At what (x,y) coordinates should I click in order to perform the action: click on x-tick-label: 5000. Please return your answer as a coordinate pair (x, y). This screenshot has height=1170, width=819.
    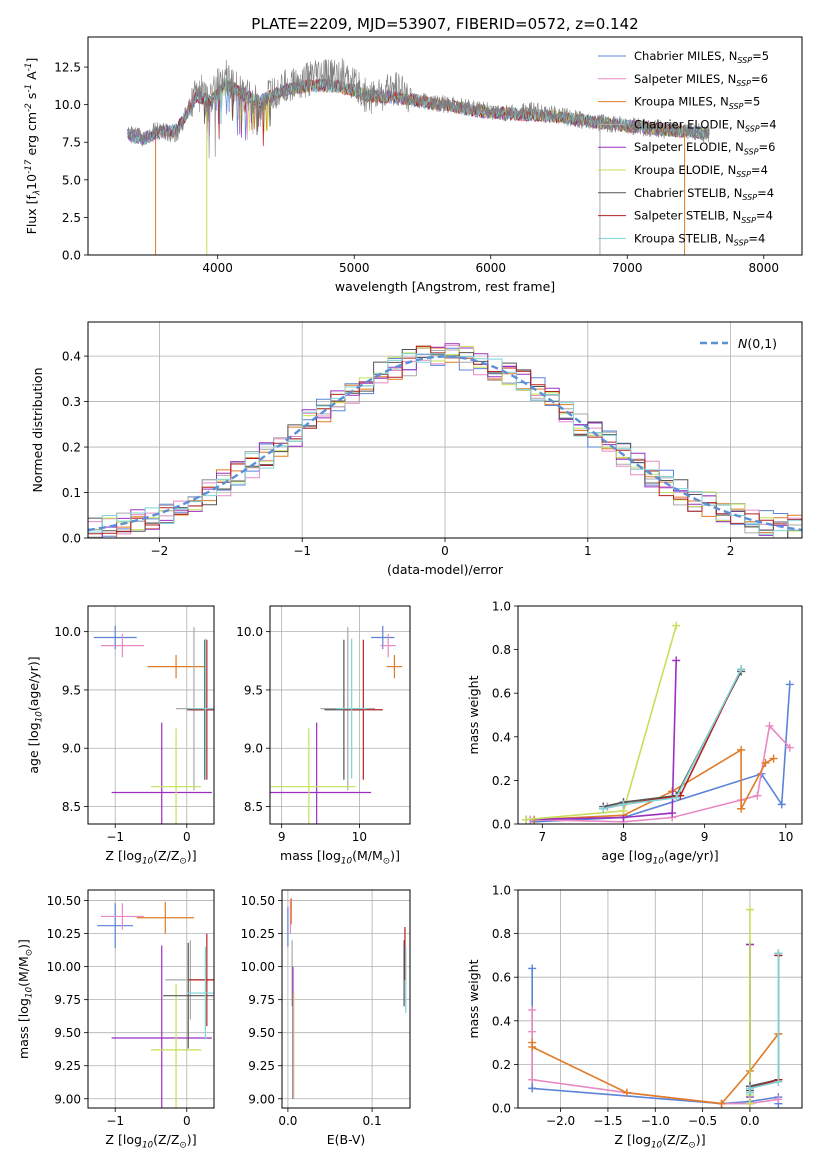
    Looking at the image, I should click on (354, 268).